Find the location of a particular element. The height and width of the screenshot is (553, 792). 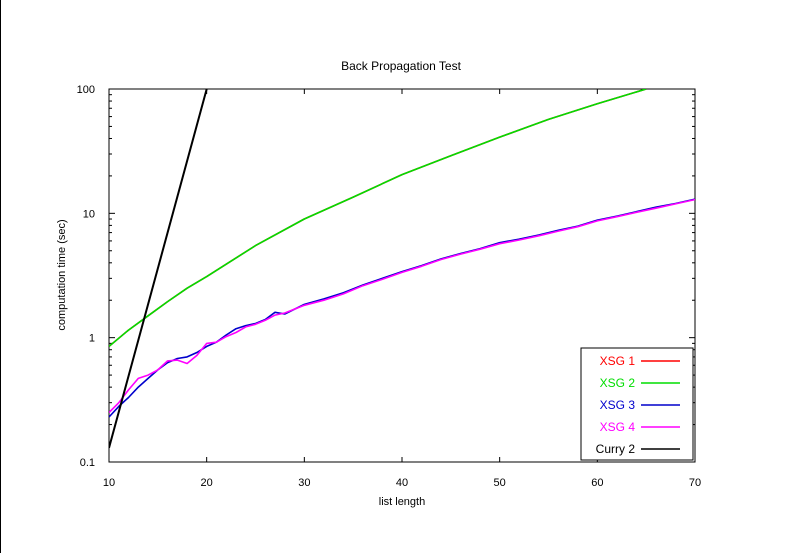

x-tick-label: 40 is located at coordinates (402, 483).